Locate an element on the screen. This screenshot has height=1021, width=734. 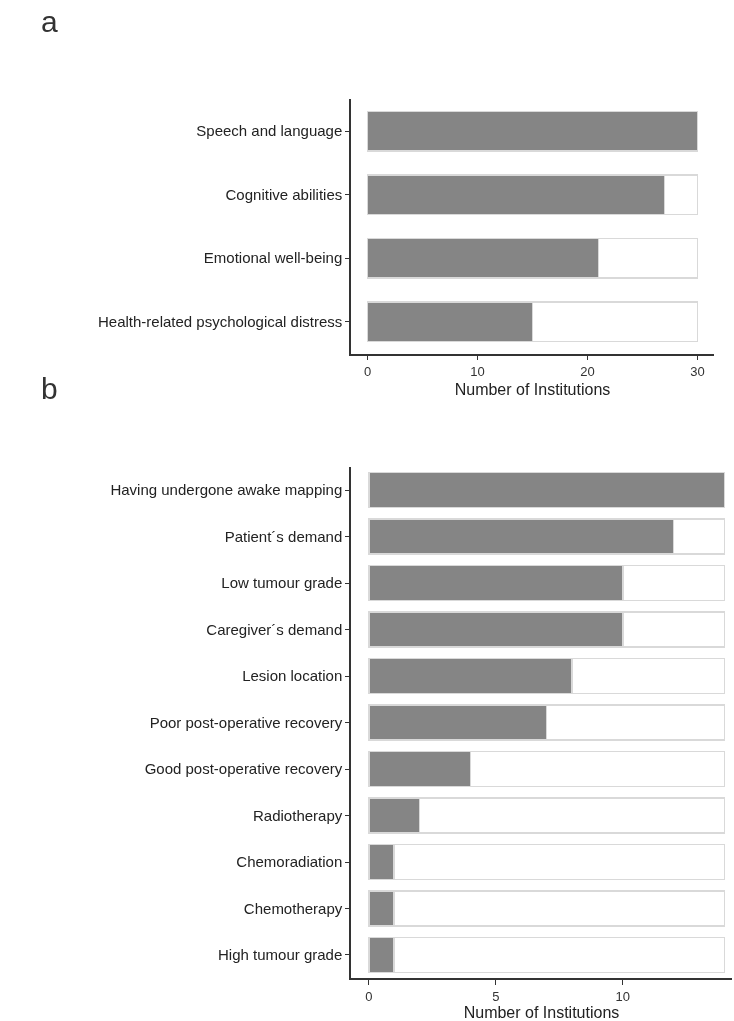
text: b is located at coordinates (49, 388).